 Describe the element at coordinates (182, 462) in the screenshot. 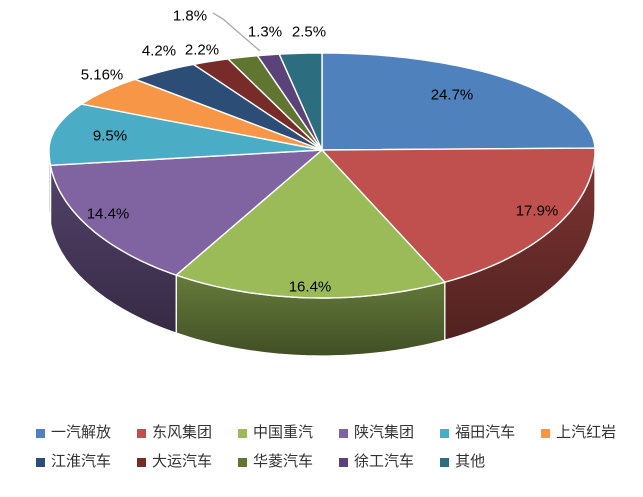

I see `legend-label: 大运汽车` at that location.